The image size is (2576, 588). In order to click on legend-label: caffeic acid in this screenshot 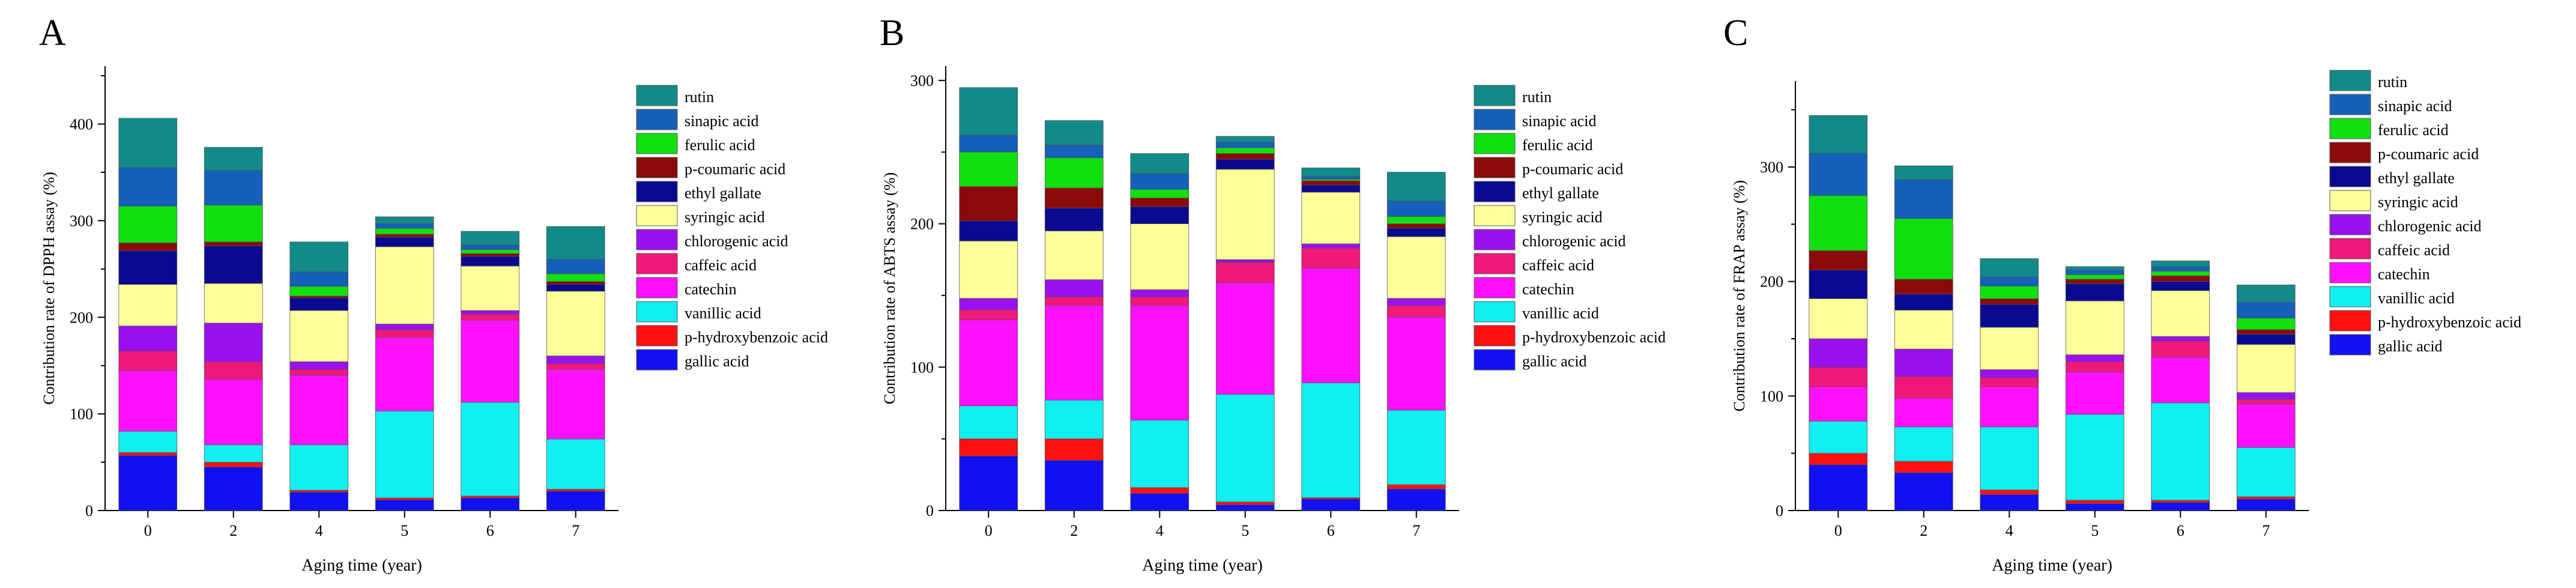, I will do `click(2414, 250)`.